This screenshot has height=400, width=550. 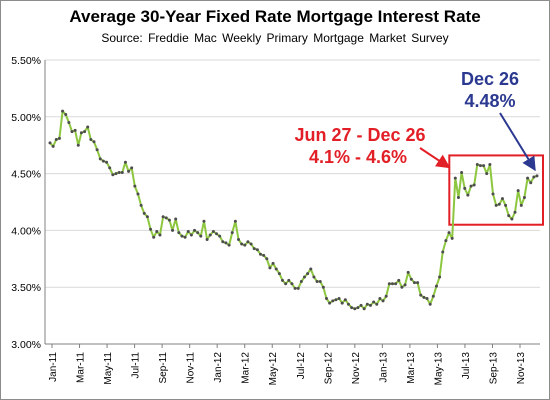 What do you see at coordinates (435, 158) in the screenshot?
I see `range-arrow` at bounding box center [435, 158].